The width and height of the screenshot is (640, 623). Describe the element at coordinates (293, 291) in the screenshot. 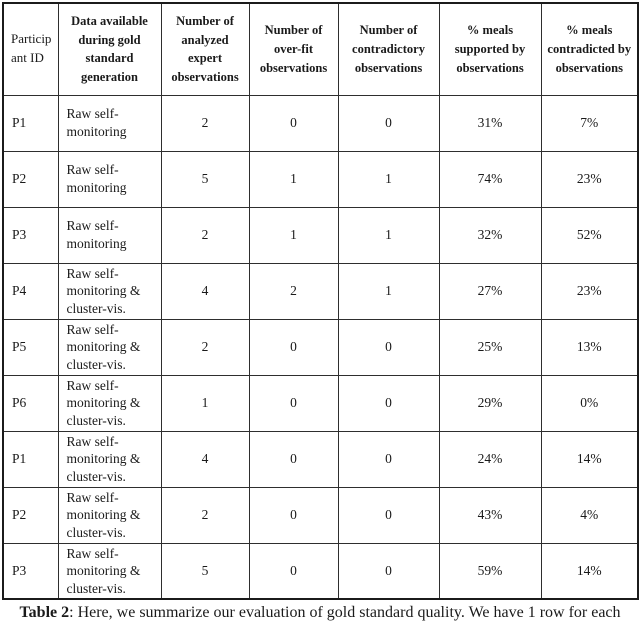

I see `overfit-observations-cell: 2` at that location.